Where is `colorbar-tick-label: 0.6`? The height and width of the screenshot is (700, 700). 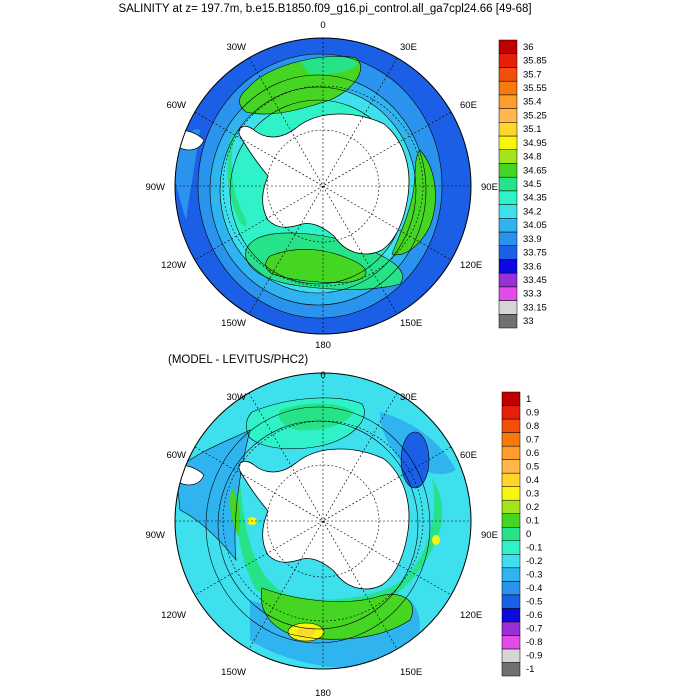
colorbar-tick-label: 0.6 is located at coordinates (532, 453).